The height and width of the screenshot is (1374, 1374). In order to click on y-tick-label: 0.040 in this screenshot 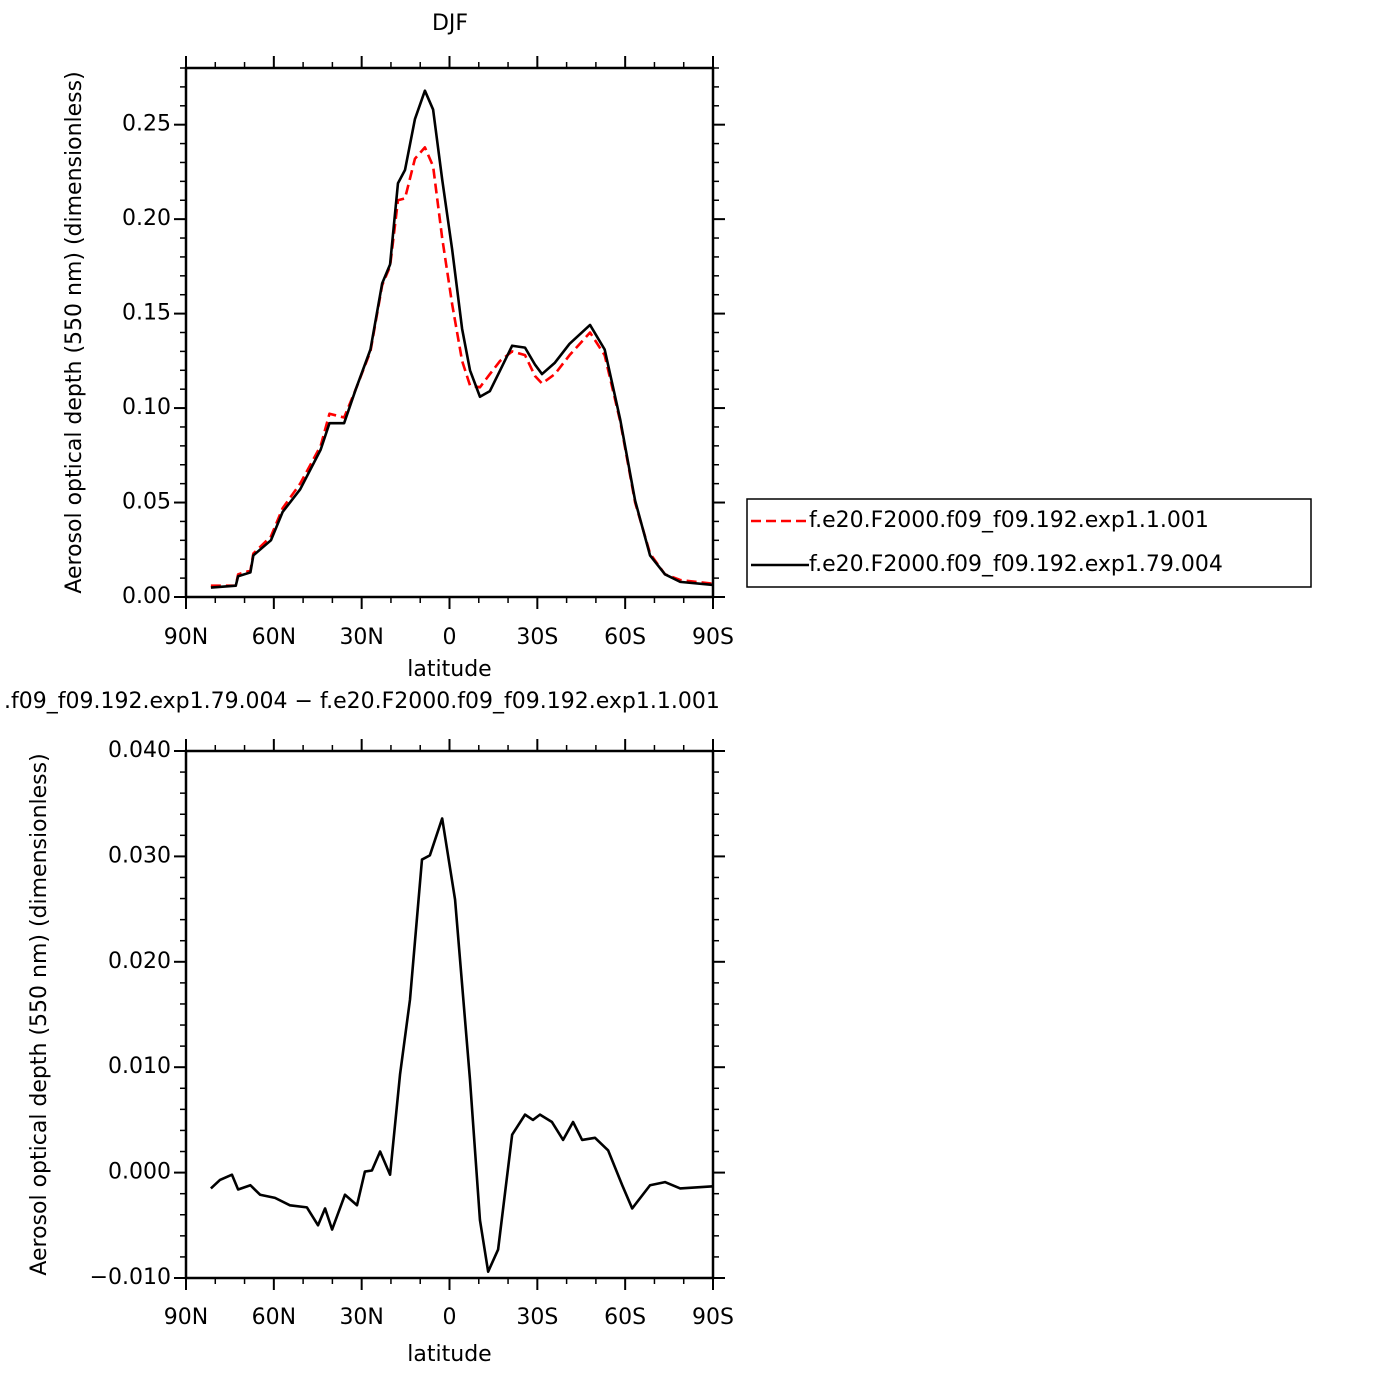, I will do `click(139, 750)`.